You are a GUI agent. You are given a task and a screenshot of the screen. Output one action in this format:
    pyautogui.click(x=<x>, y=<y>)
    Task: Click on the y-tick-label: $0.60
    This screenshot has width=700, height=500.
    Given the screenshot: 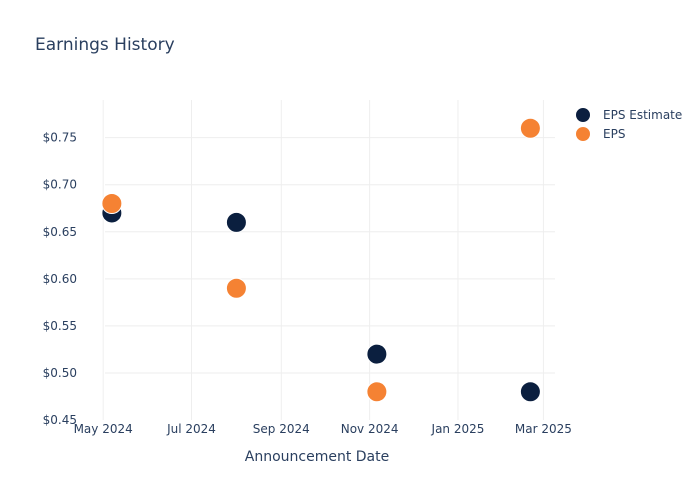 What is the action you would take?
    pyautogui.click(x=60, y=279)
    